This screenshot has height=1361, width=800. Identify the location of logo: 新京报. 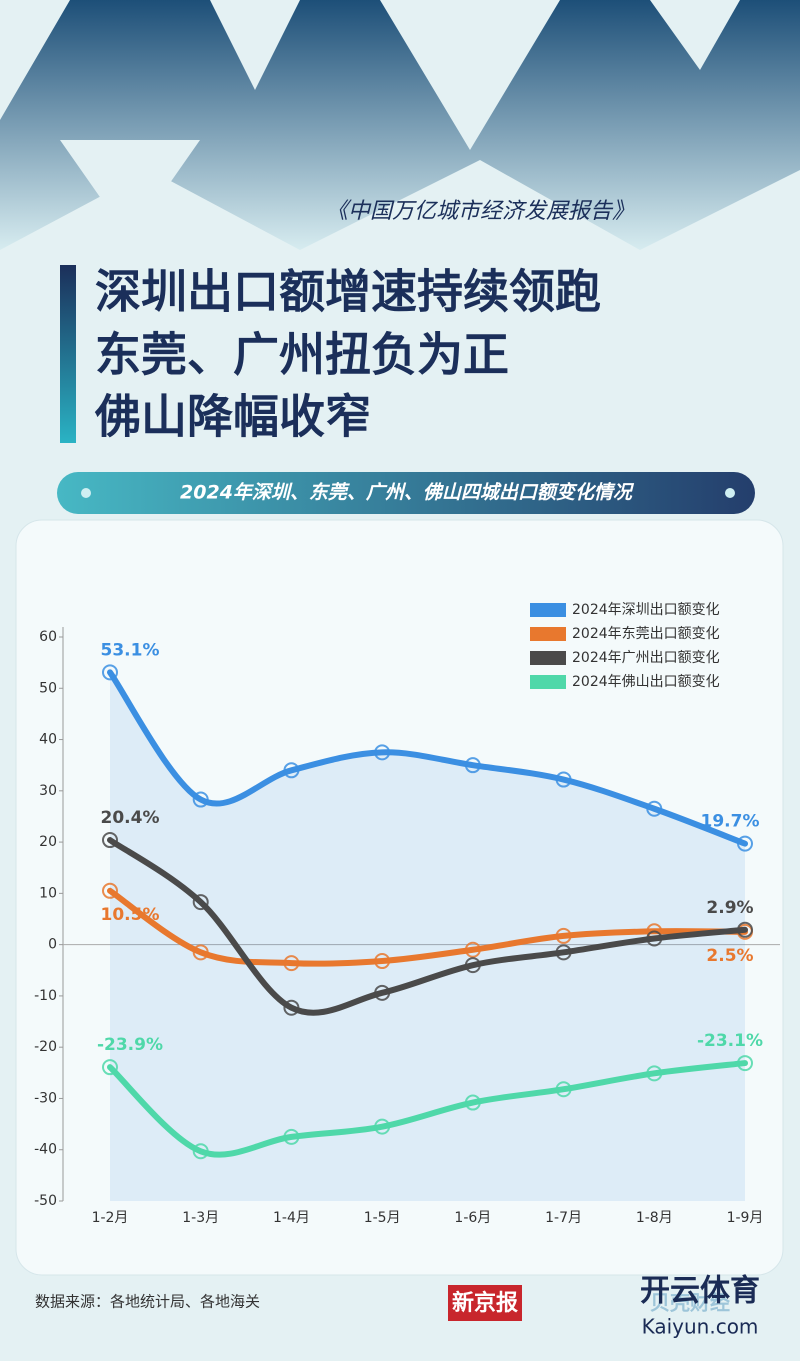
(485, 1303).